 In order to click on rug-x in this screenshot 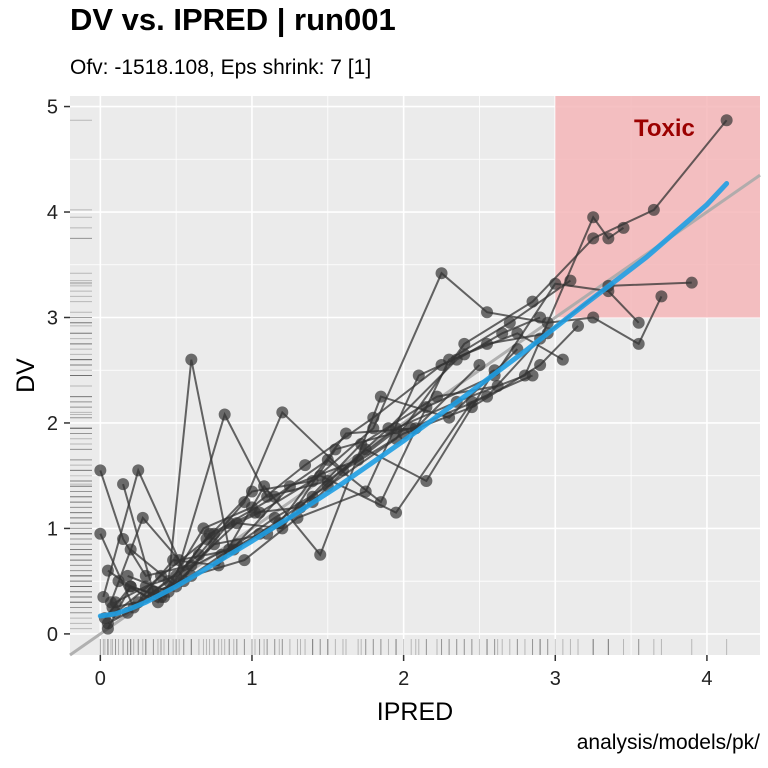, I will do `click(413, 647)`.